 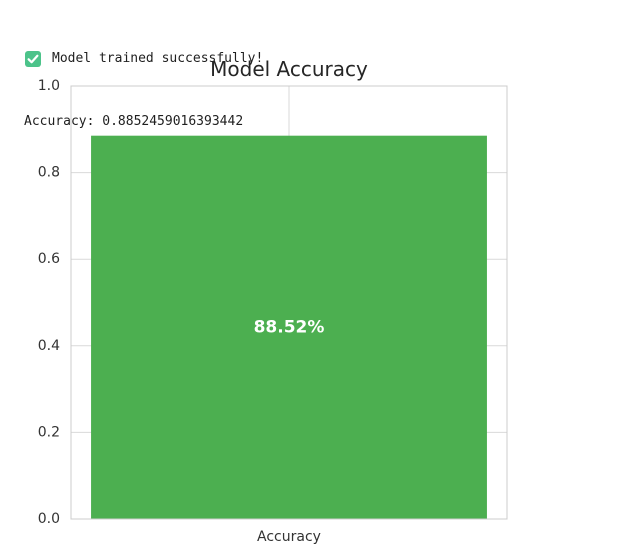 I want to click on bar-data-label: 88.52%, so click(x=289, y=327).